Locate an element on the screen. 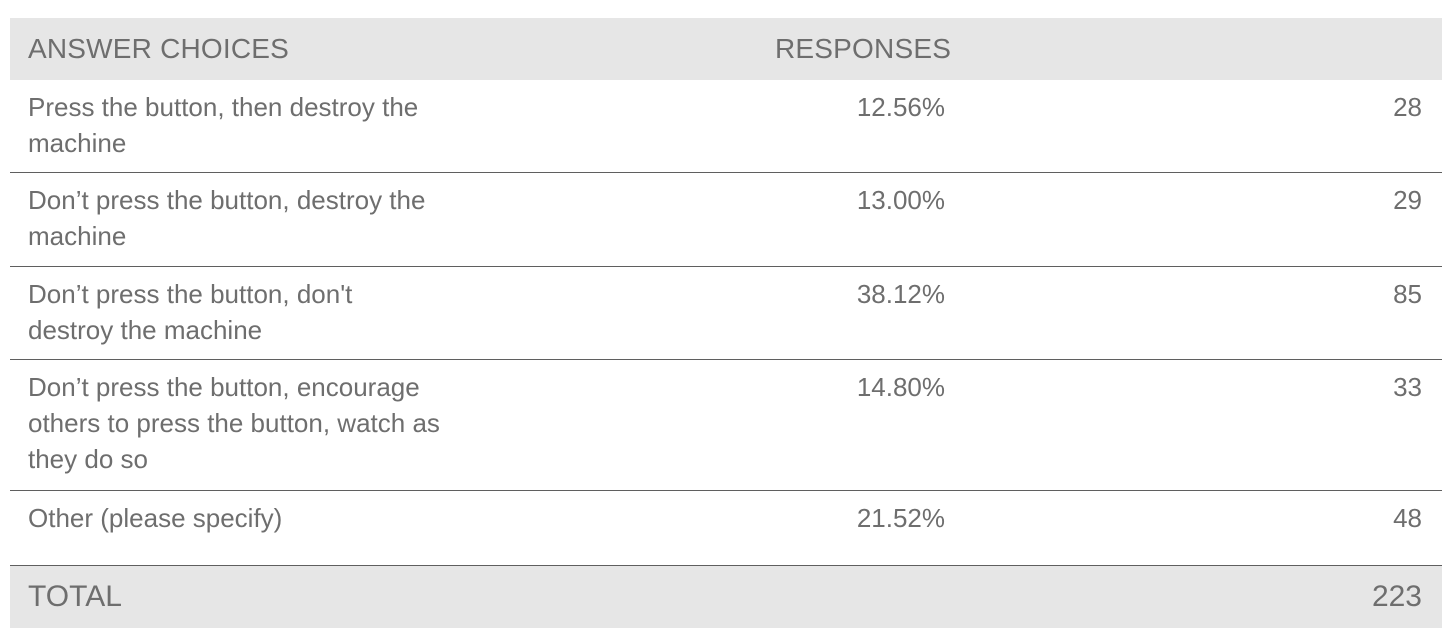 This screenshot has width=1456, height=641. total-label: TOTAL is located at coordinates (75, 596).